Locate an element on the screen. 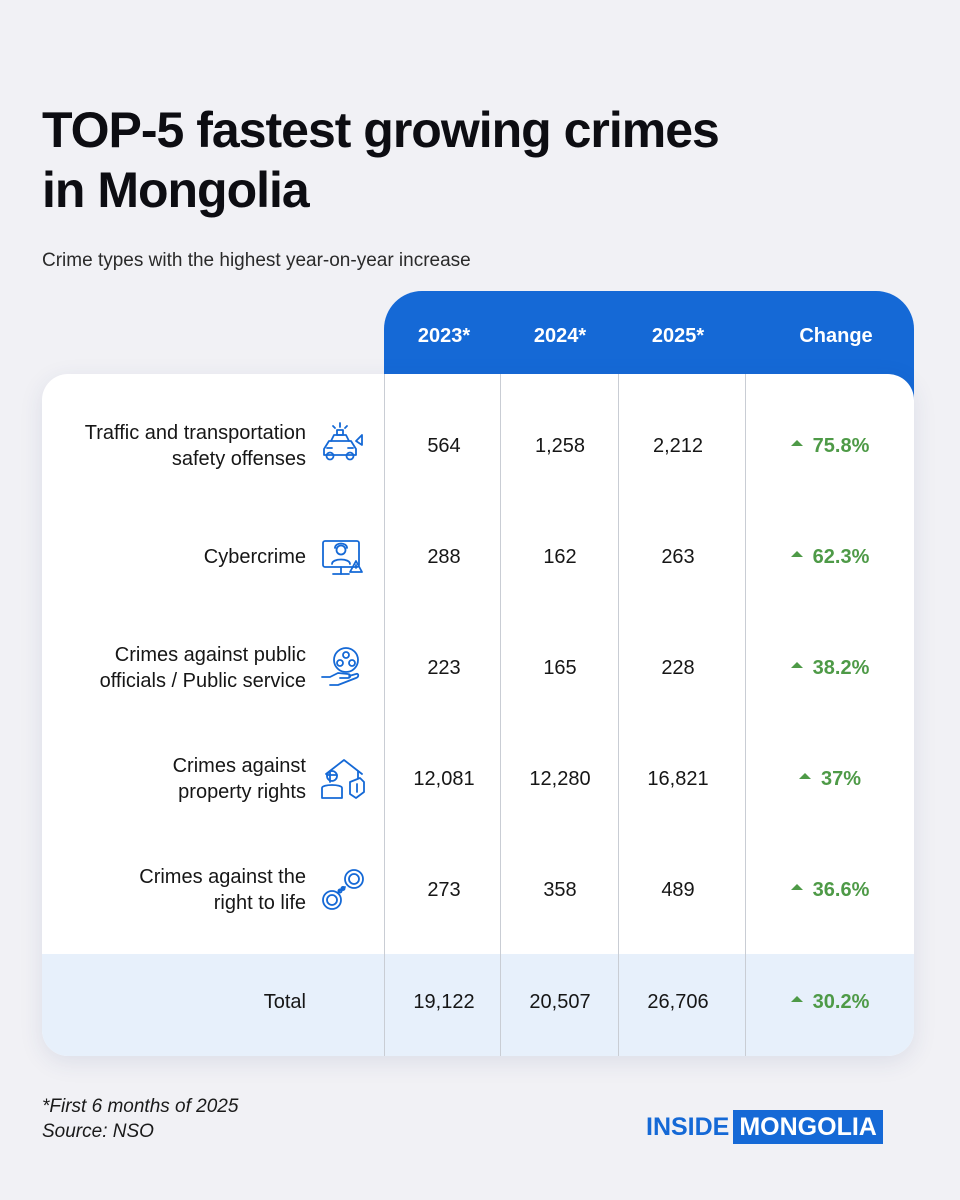 This screenshot has height=1200, width=960. column-header-2024: 2024* is located at coordinates (560, 336).